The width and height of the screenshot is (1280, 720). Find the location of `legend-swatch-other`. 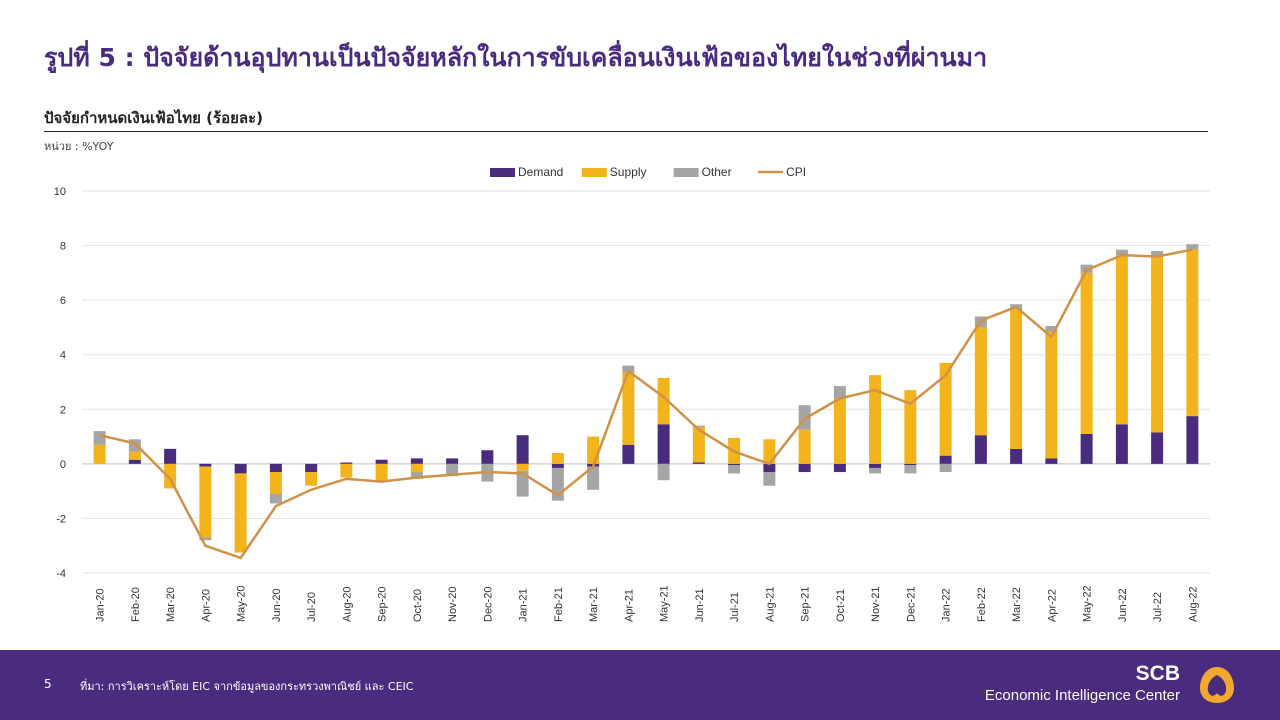

legend-swatch-other is located at coordinates (686, 172).